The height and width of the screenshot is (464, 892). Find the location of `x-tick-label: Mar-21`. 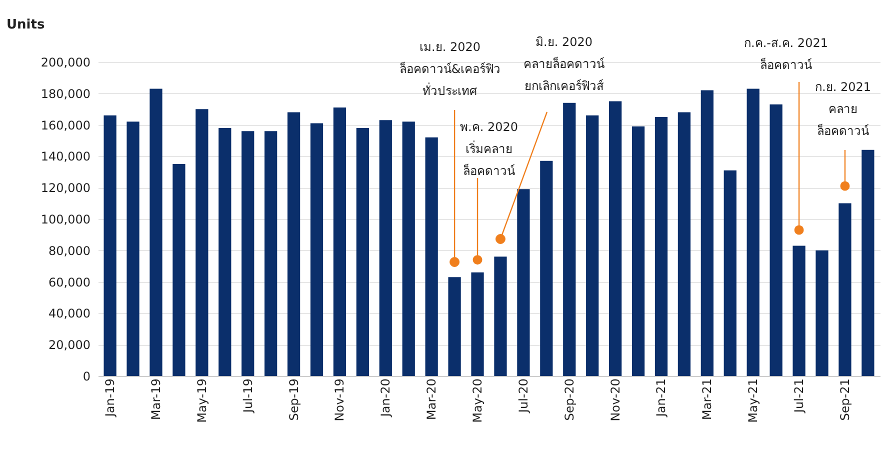

x-tick-label: Mar-21 is located at coordinates (707, 399).